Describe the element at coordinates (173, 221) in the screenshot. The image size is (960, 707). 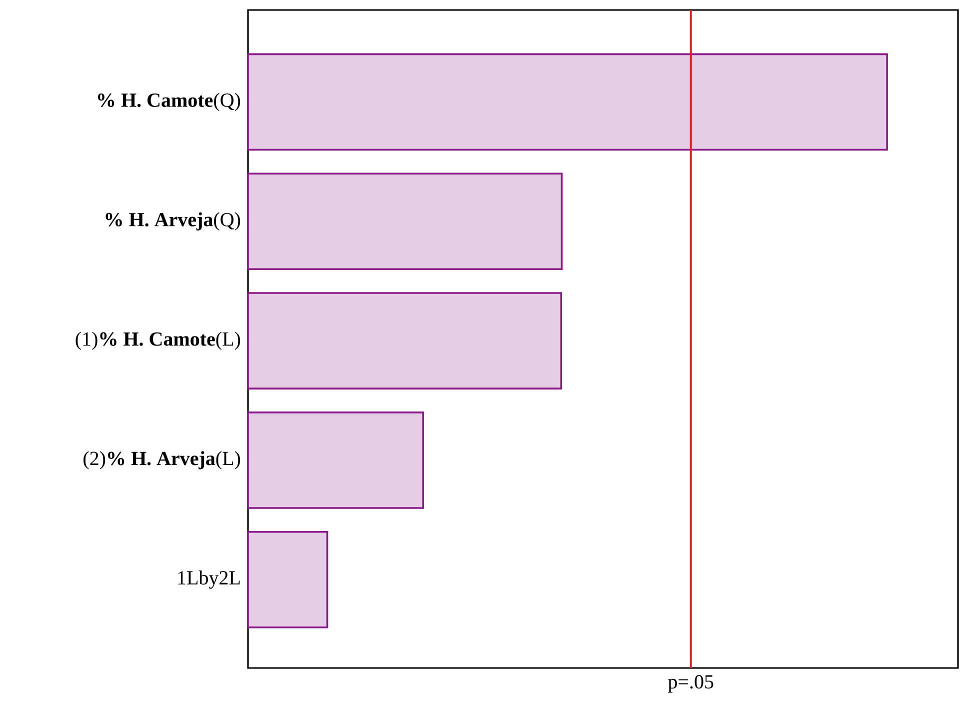
I see `y-tick-label: % H. Arveja(Q)` at that location.